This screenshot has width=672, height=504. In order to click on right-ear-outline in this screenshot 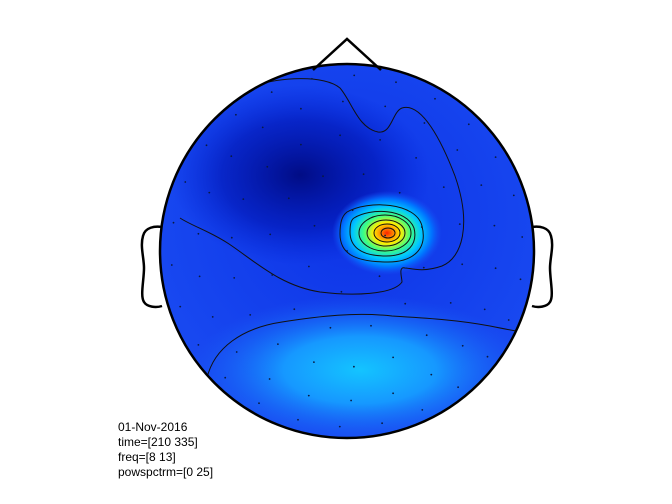, I will do `click(542, 267)`.